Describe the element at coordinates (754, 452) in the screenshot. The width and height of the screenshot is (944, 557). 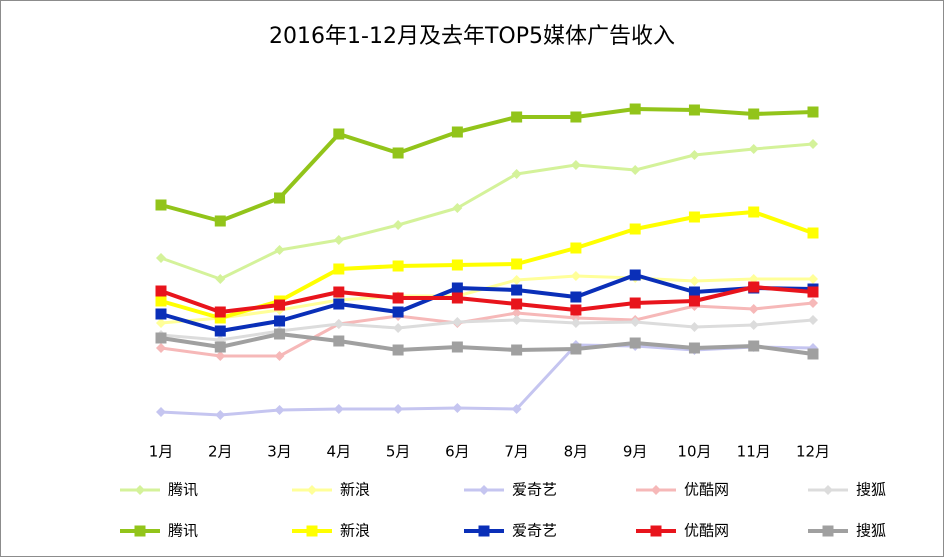
I see `x-tick-label: 11月` at that location.